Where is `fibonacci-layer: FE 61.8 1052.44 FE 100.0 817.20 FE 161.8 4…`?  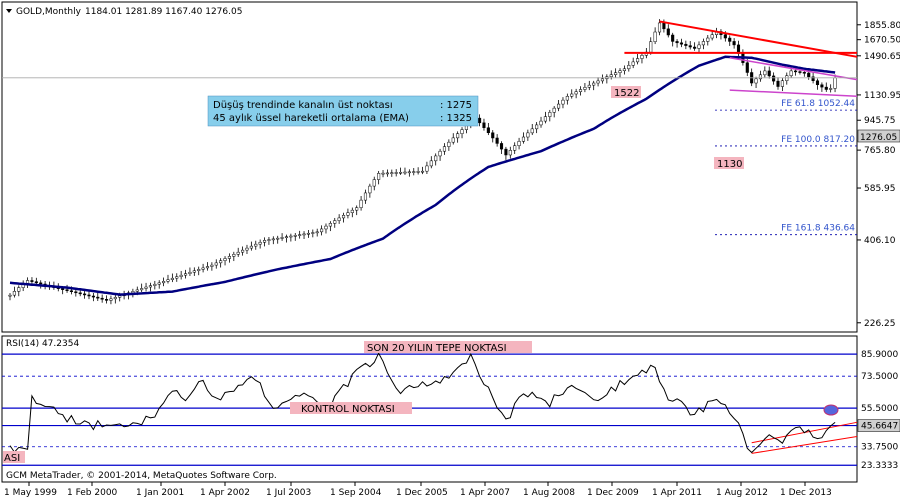 fibonacci-layer: FE 61.8 1052.44 FE 100.0 817.20 FE 161.8 4… is located at coordinates (786, 167).